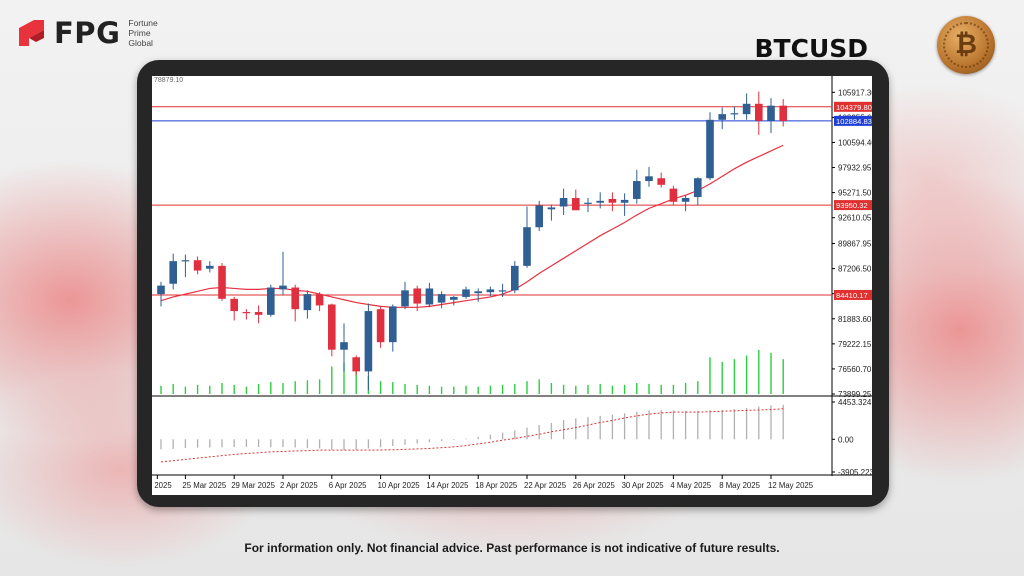 The width and height of the screenshot is (1024, 576). Describe the element at coordinates (855, 142) in the screenshot. I see `price-tick-label: 100594.40` at that location.